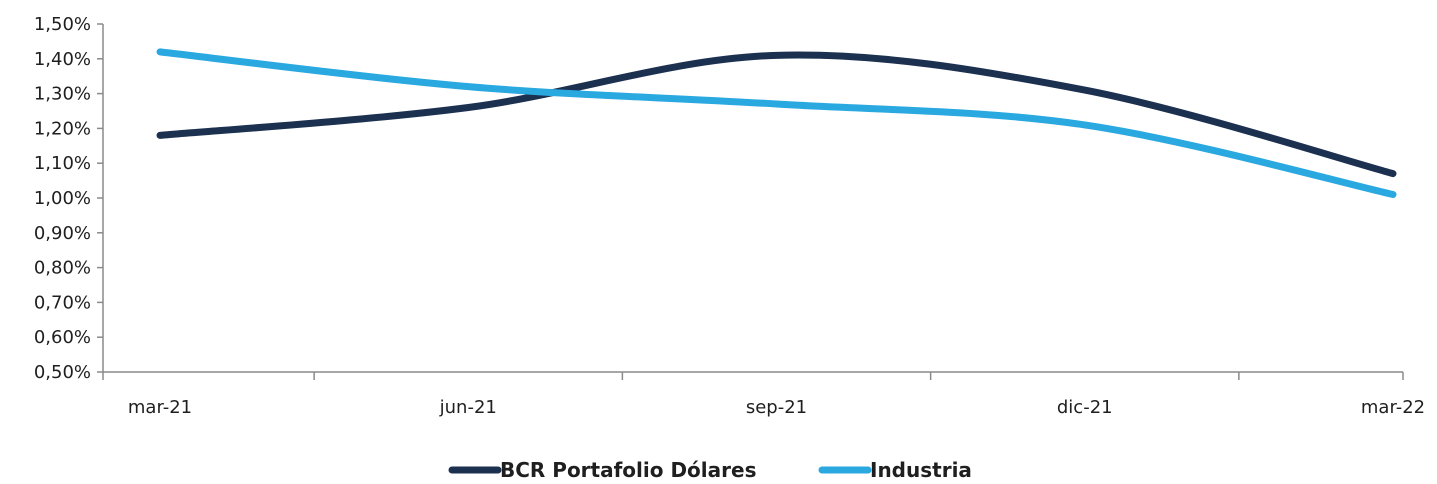  I want to click on y-tick-label: 0,70%, so click(62, 302).